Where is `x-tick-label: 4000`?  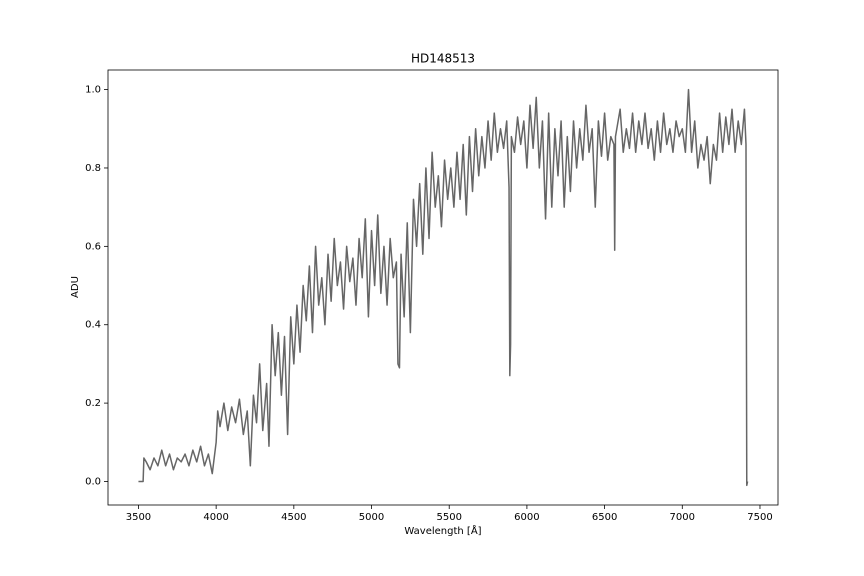 x-tick-label: 4000 is located at coordinates (215, 517).